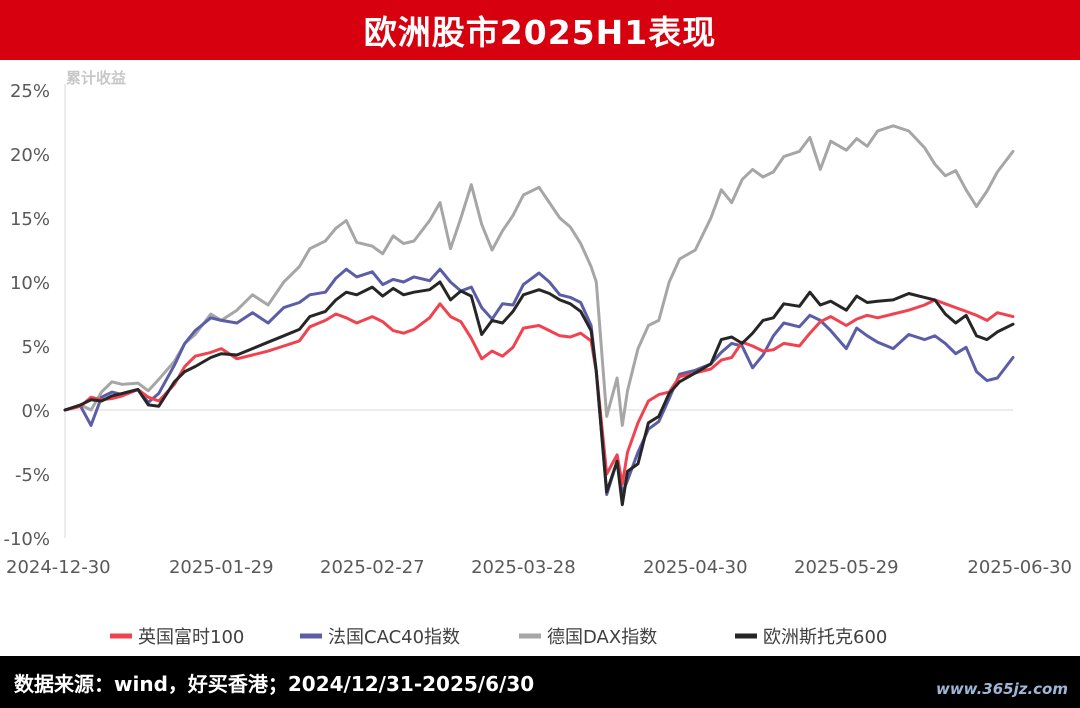  What do you see at coordinates (96, 78) in the screenshot?
I see `y-axis-title: 累计收益` at bounding box center [96, 78].